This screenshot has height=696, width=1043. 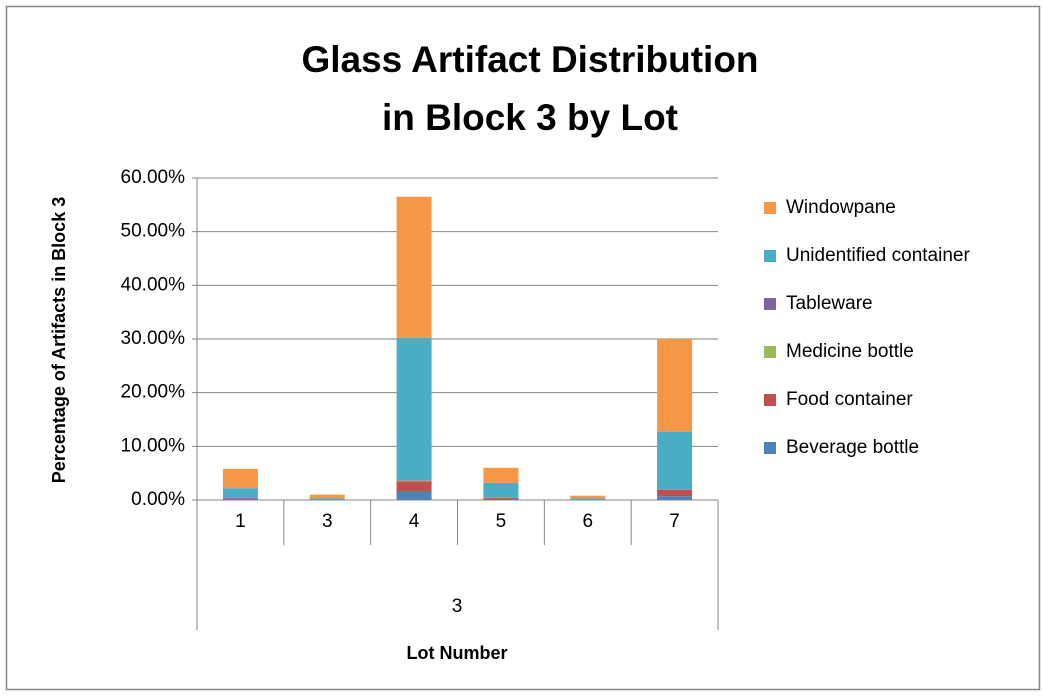 What do you see at coordinates (240, 521) in the screenshot?
I see `x-tick-label: 1` at bounding box center [240, 521].